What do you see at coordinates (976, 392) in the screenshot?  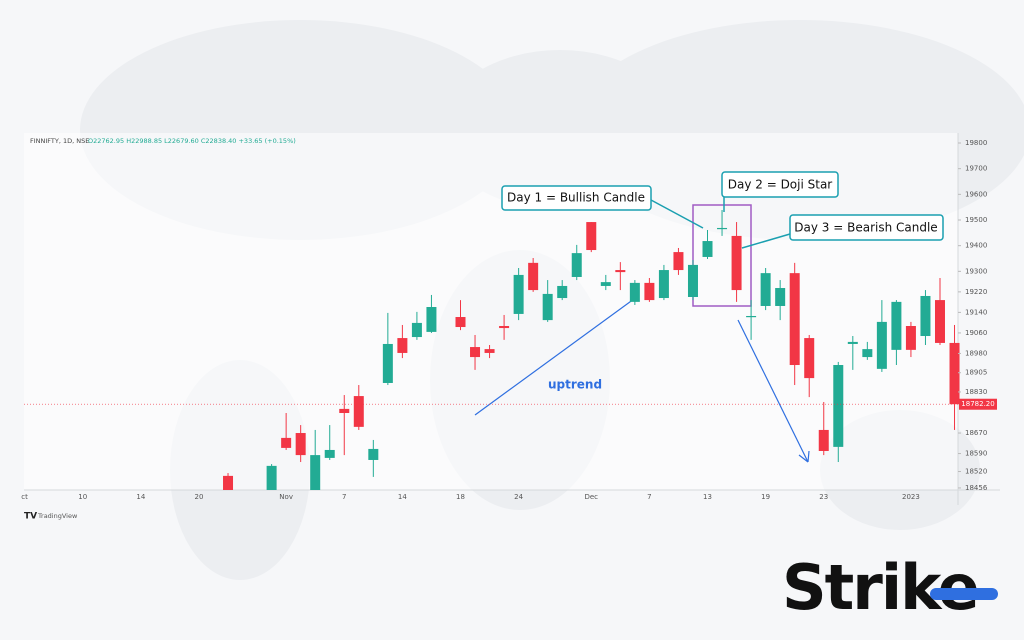 I see `y-tick-label: 18830` at bounding box center [976, 392].